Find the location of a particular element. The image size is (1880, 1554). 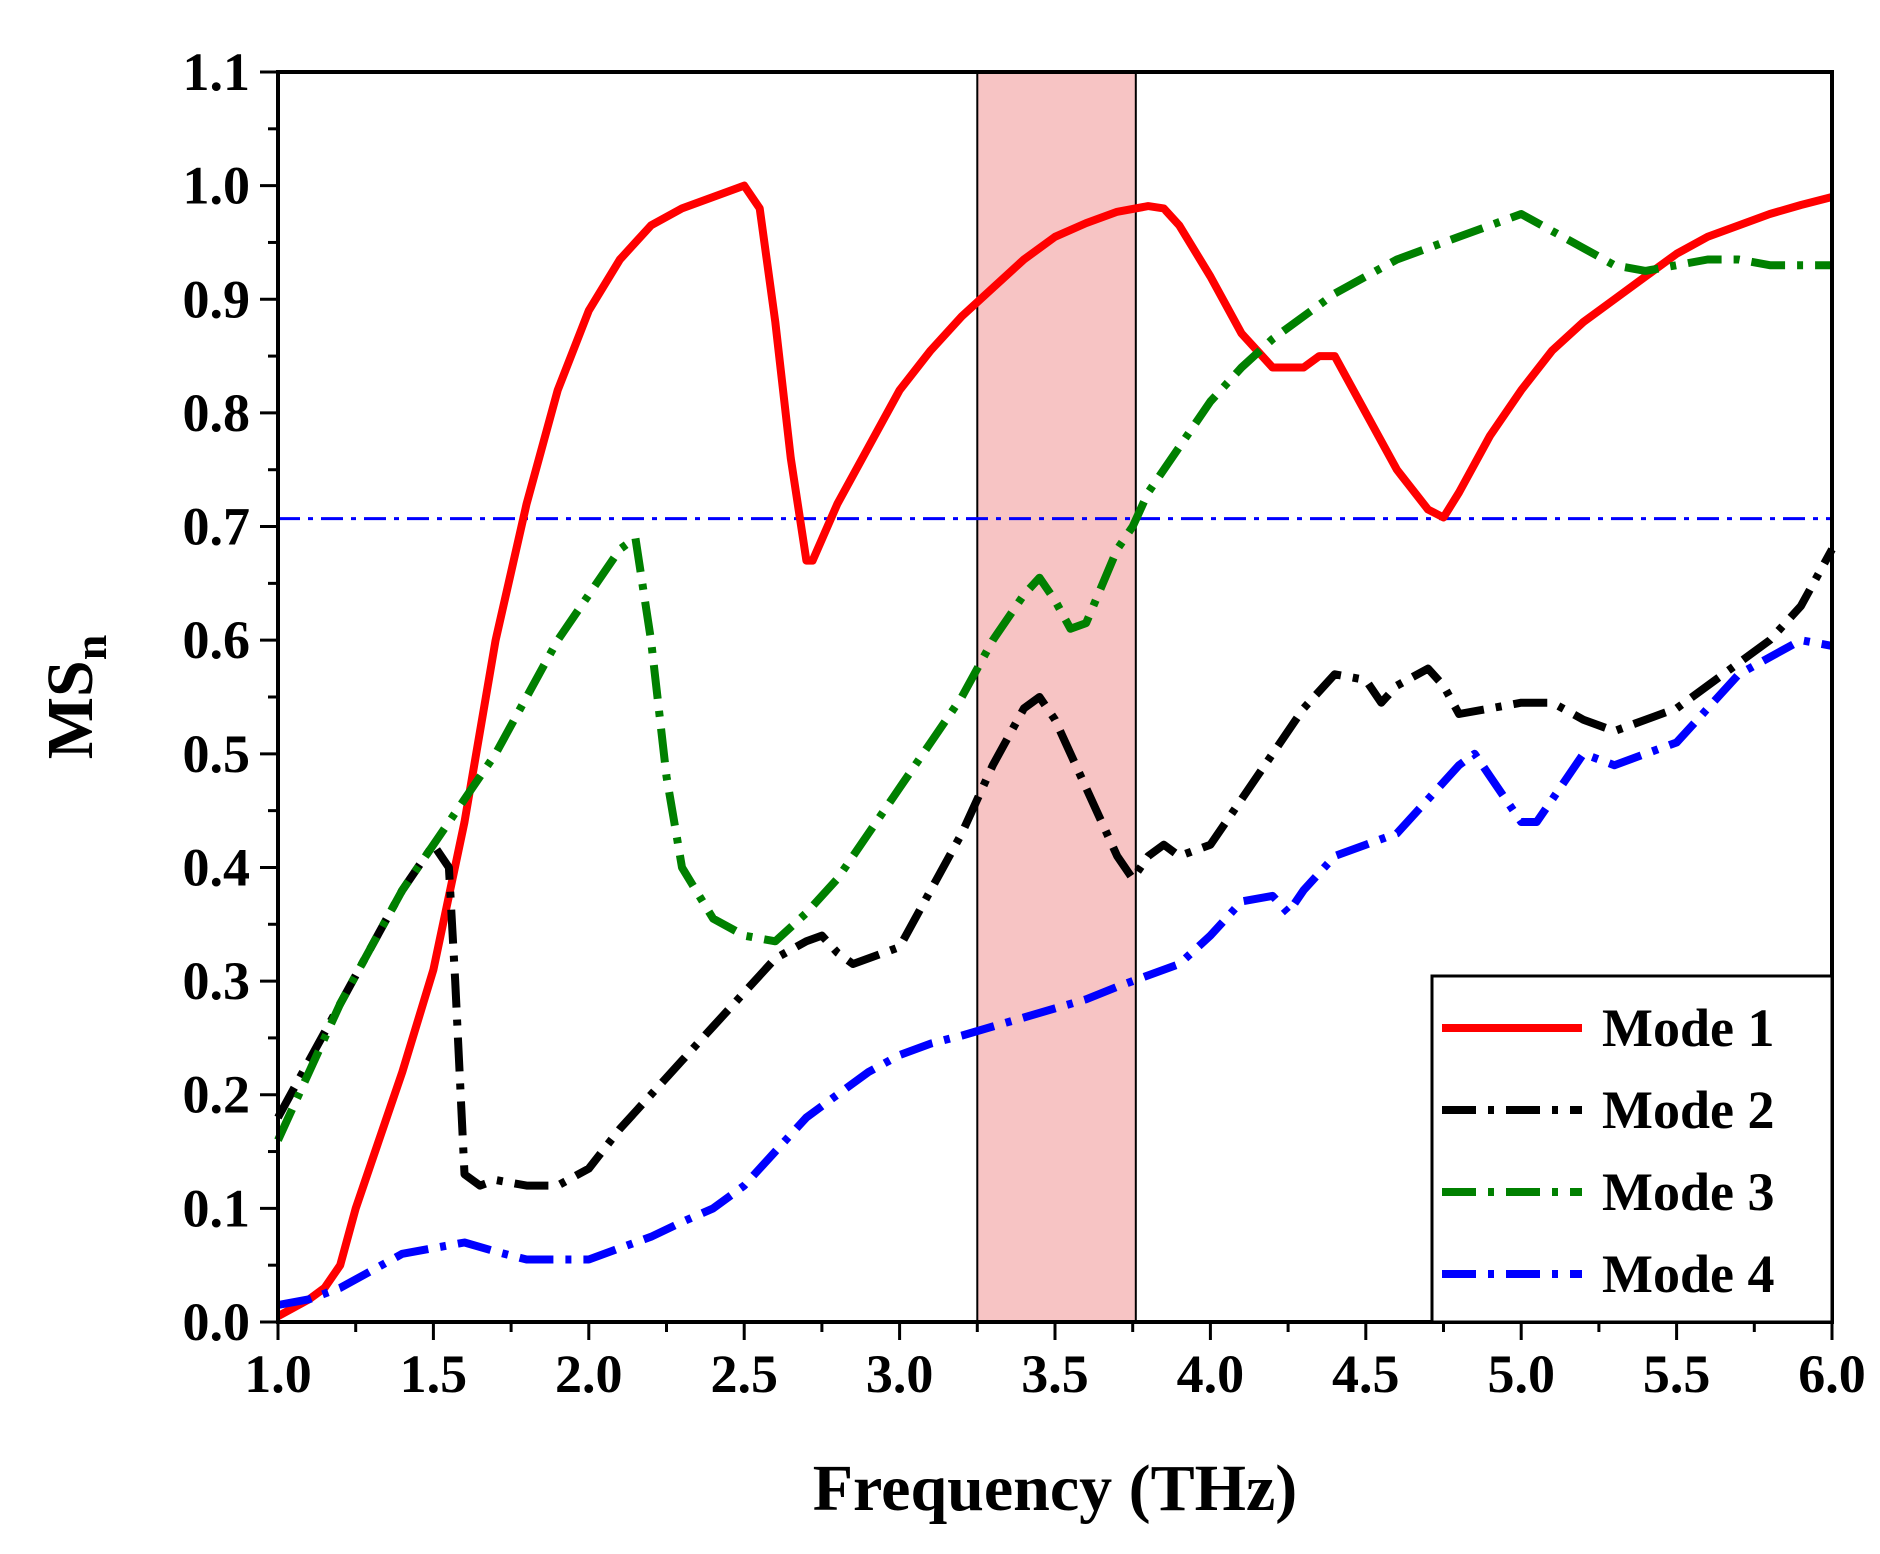

highlight-band is located at coordinates (1056, 697).